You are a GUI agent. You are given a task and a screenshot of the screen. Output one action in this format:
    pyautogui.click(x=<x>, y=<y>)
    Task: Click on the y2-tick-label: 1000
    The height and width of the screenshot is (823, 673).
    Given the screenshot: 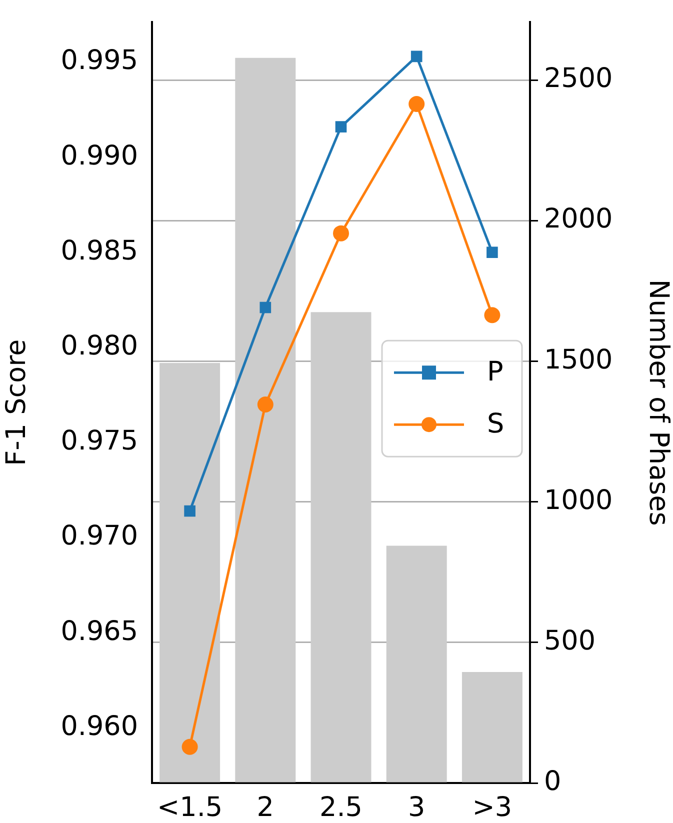 What is the action you would take?
    pyautogui.click(x=578, y=500)
    